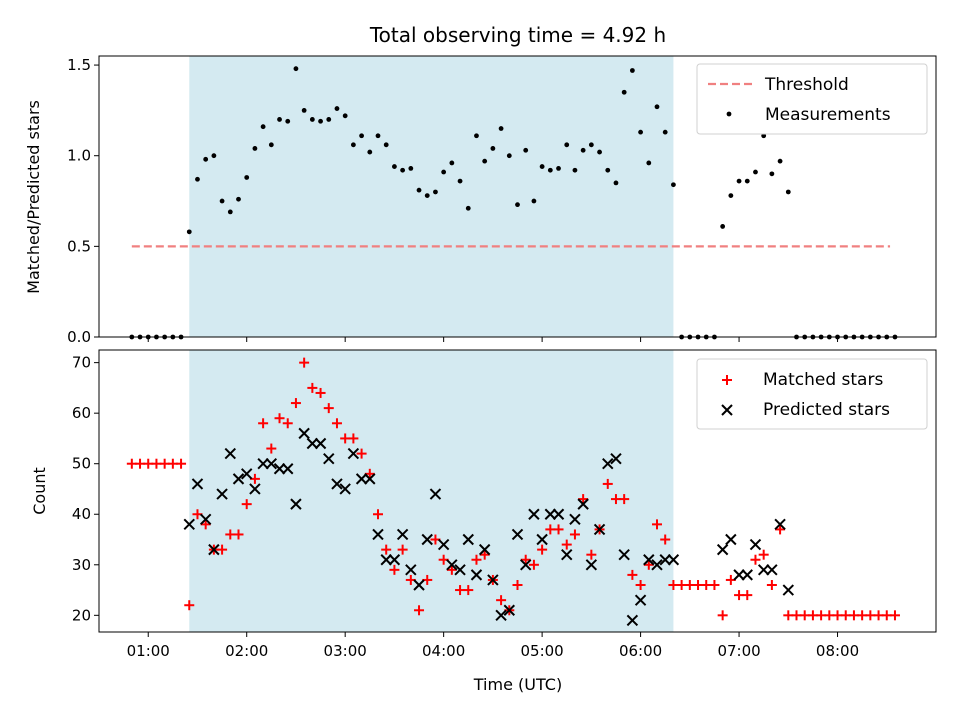  What do you see at coordinates (727, 380) in the screenshot?
I see `matched-legend-swatch` at bounding box center [727, 380].